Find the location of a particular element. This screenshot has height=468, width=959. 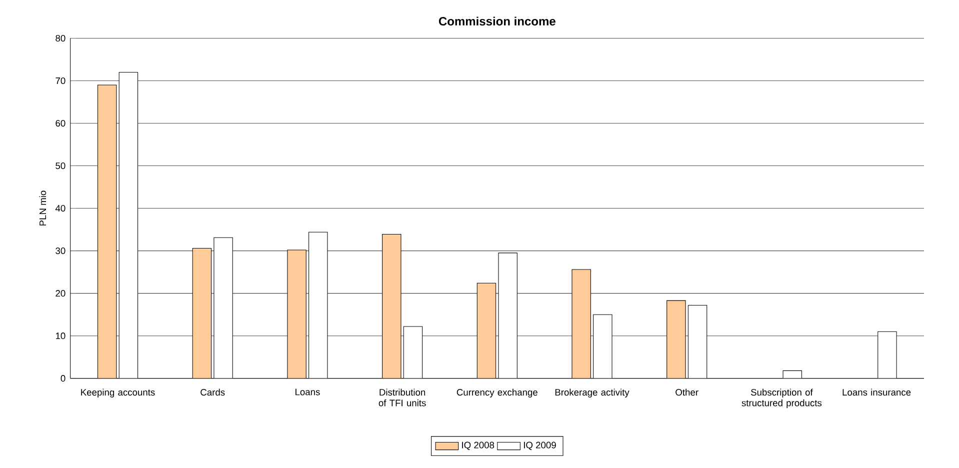

y-tick-label: 50 is located at coordinates (61, 165).